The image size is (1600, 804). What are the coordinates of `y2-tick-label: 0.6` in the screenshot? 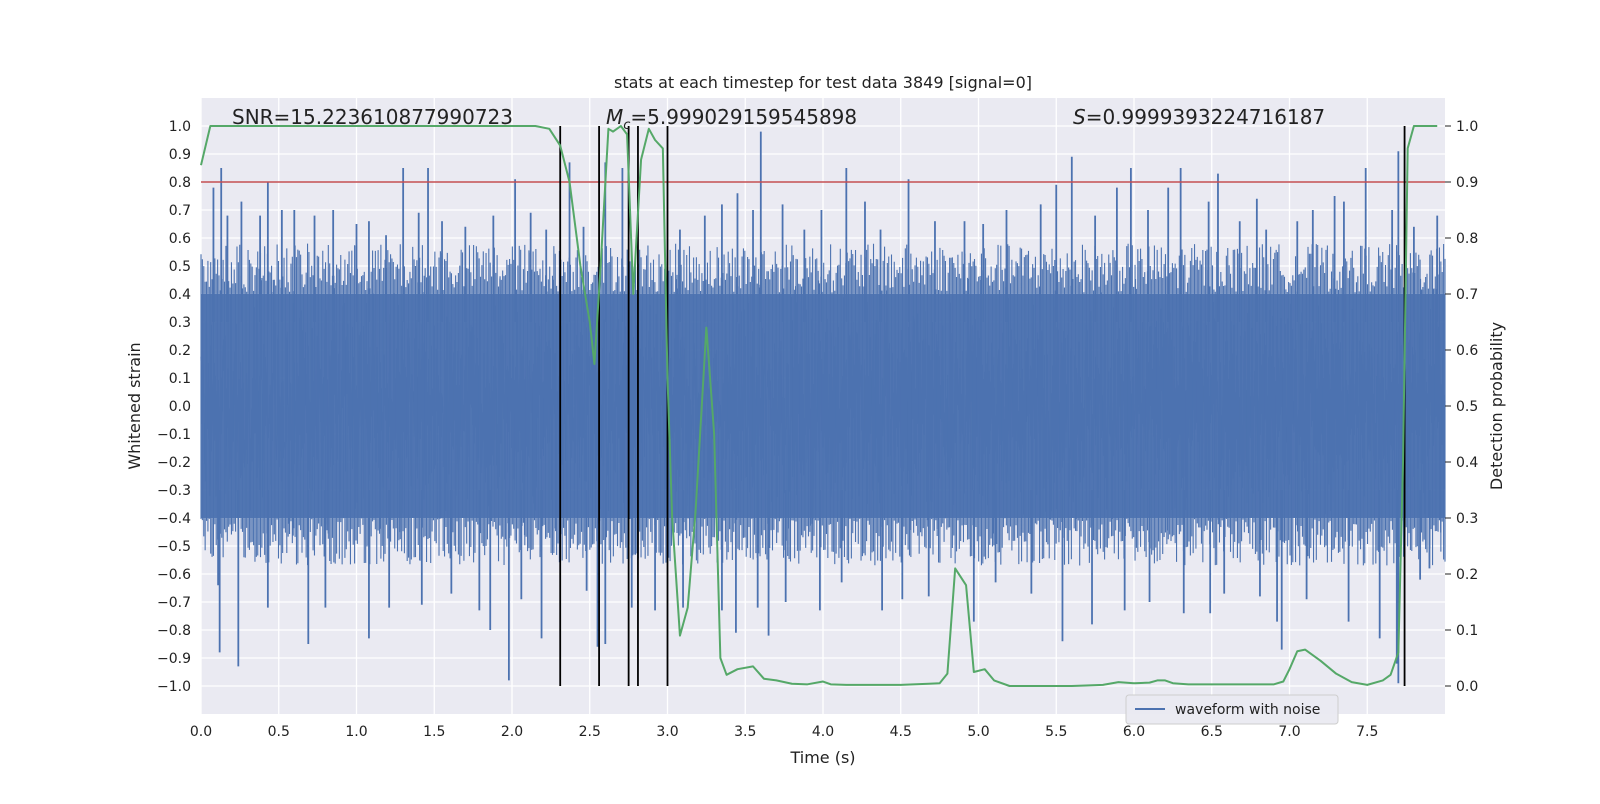 It's located at (1467, 351).